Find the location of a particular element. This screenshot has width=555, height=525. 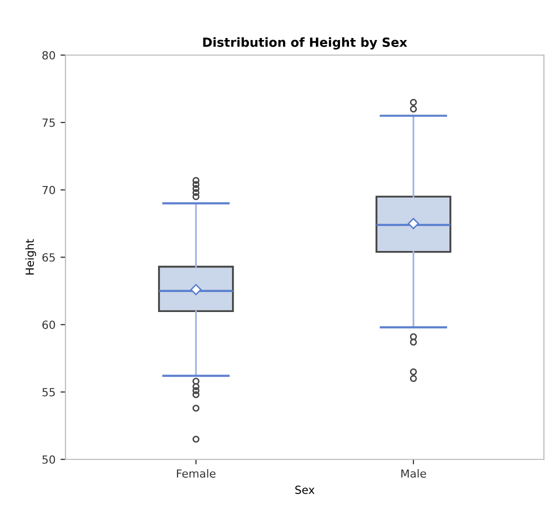

x-axis-title: Sex is located at coordinates (304, 490).